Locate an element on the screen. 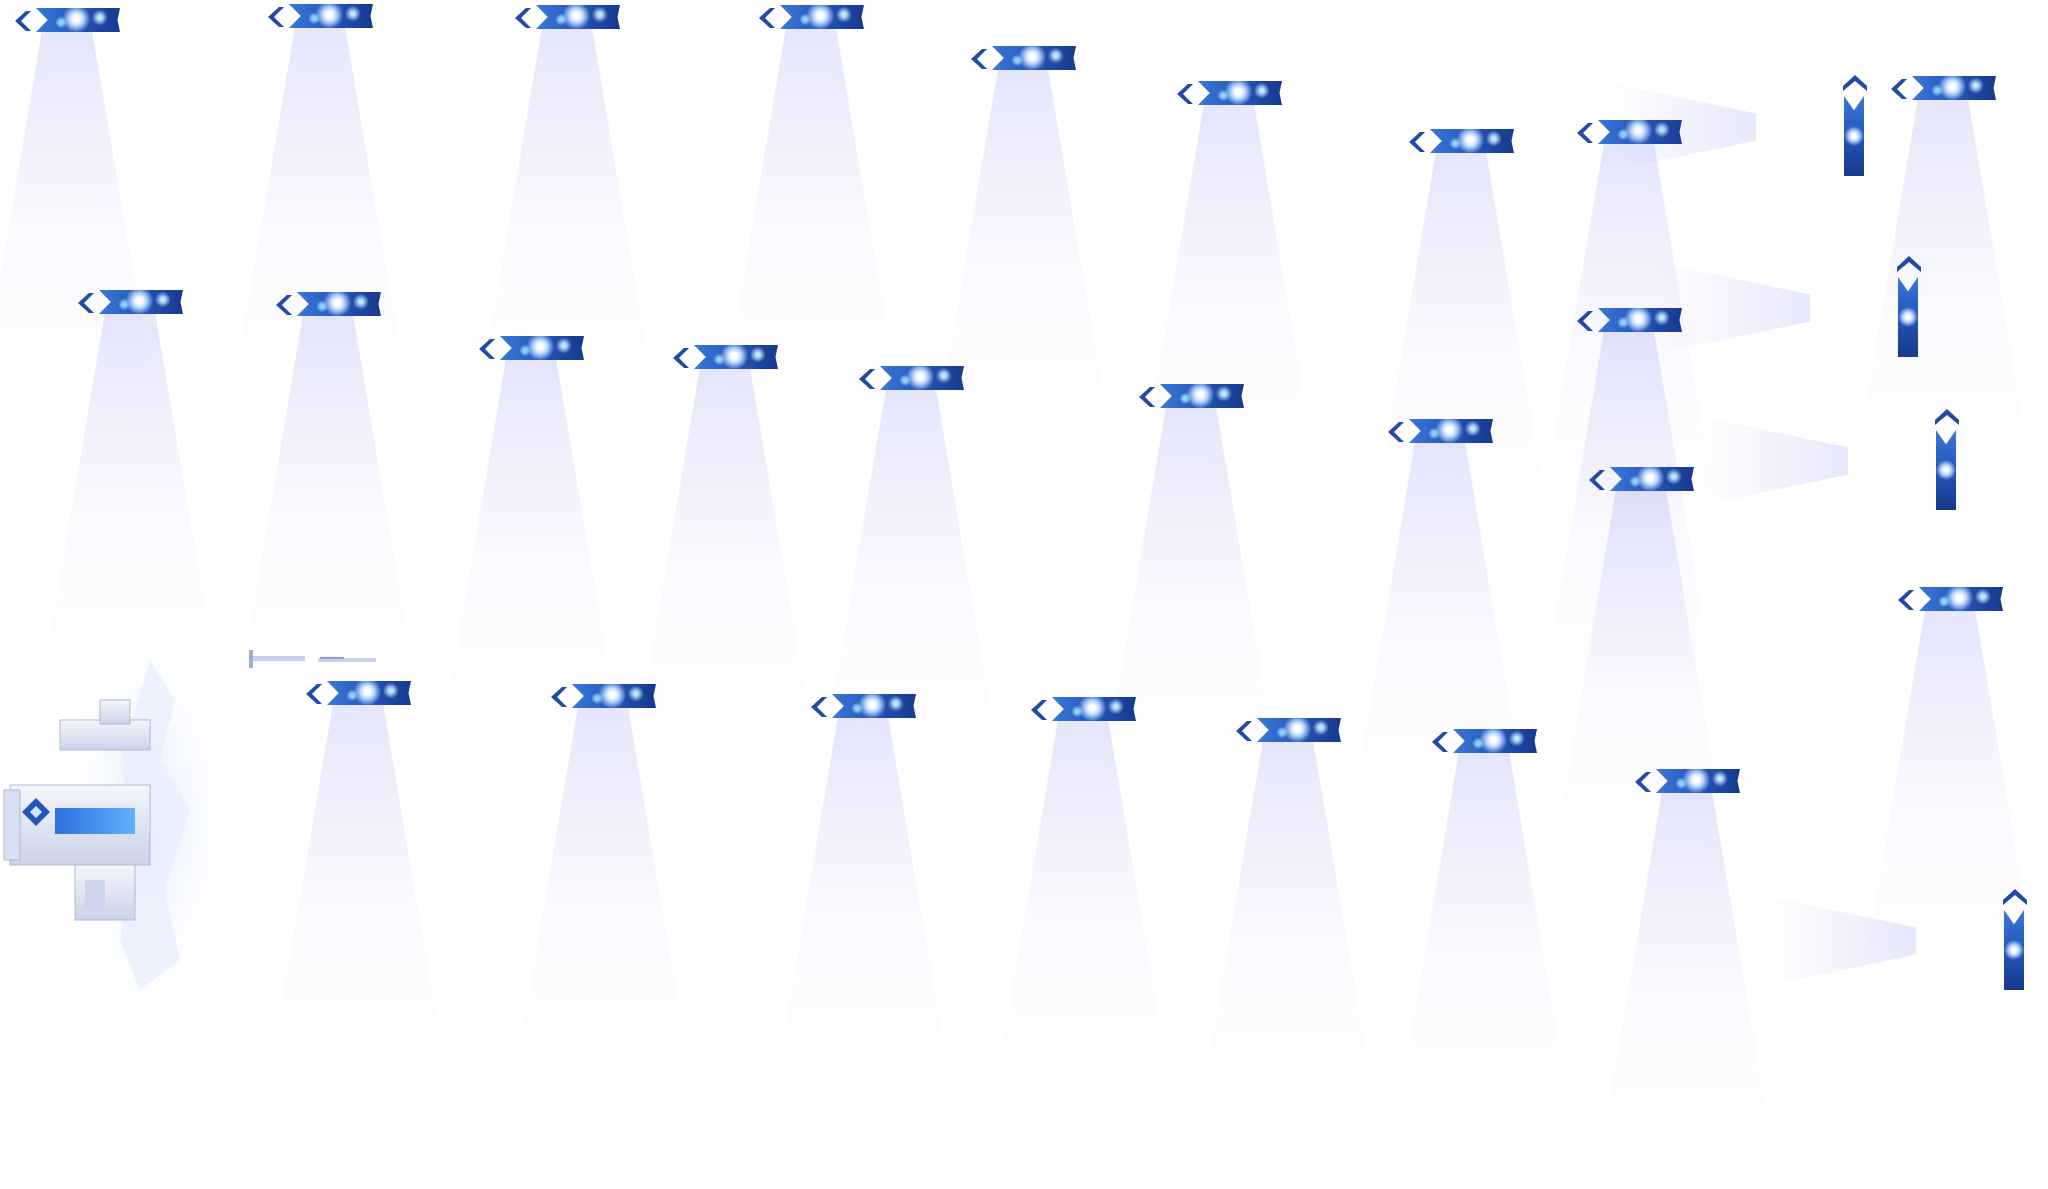 This screenshot has width=2048, height=1189. ice-castle-icon is located at coordinates (111, 820).